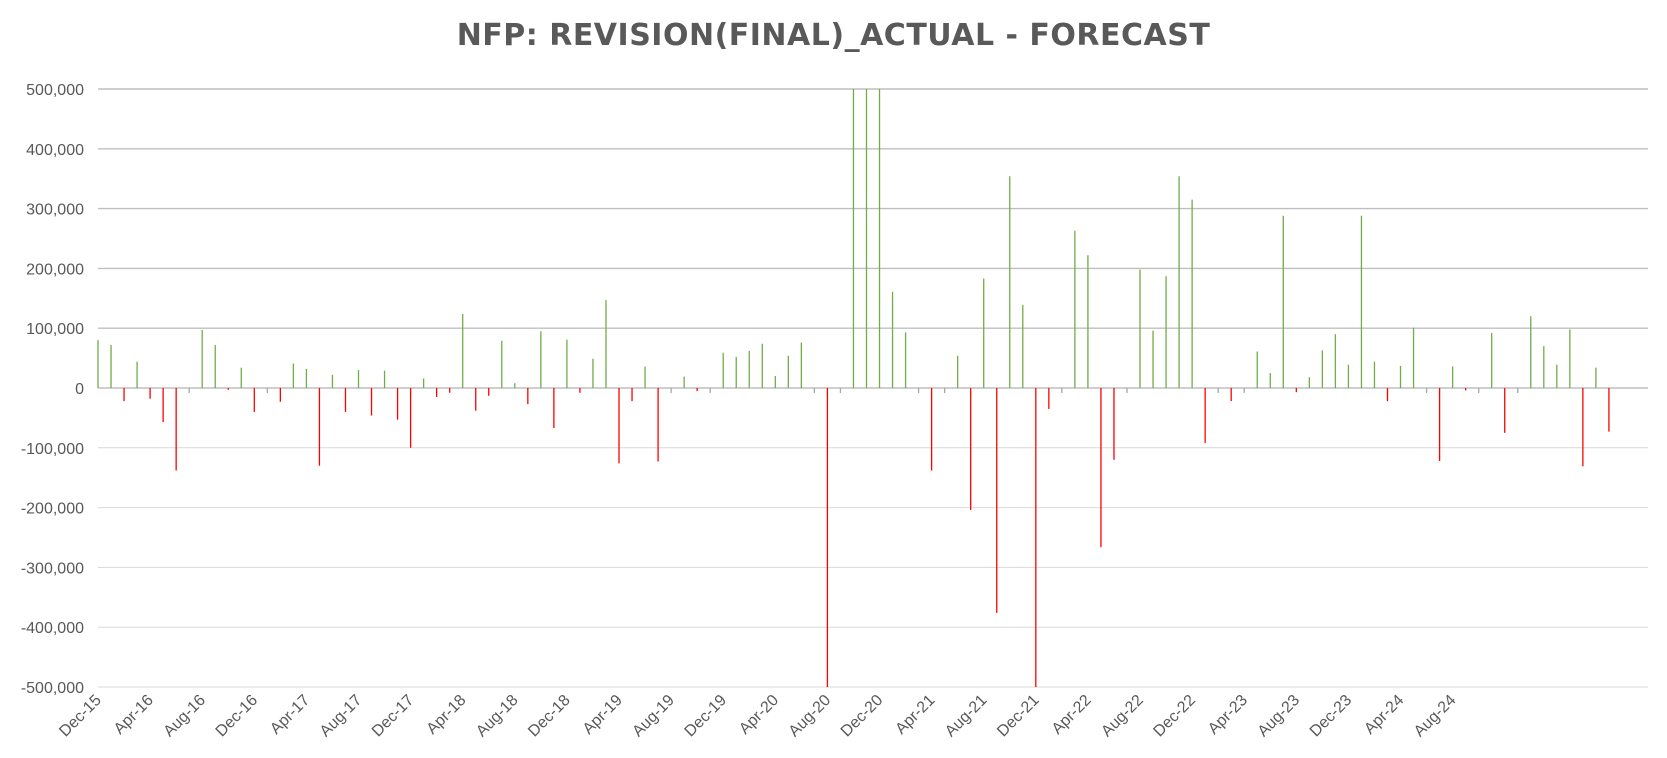  What do you see at coordinates (759, 715) in the screenshot?
I see `x-tick-label: Apr-20` at bounding box center [759, 715].